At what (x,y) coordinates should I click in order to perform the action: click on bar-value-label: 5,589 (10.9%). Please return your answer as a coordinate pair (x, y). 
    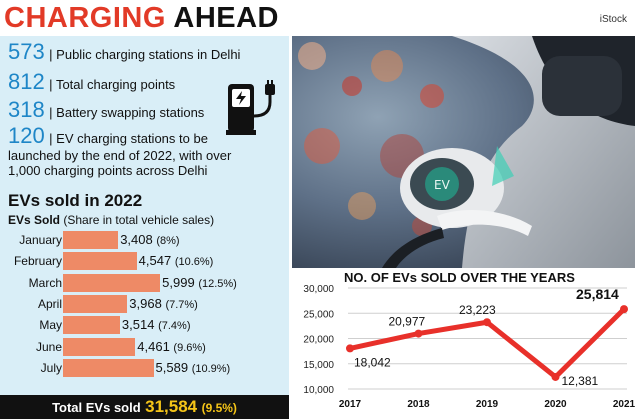
    Looking at the image, I should click on (193, 367).